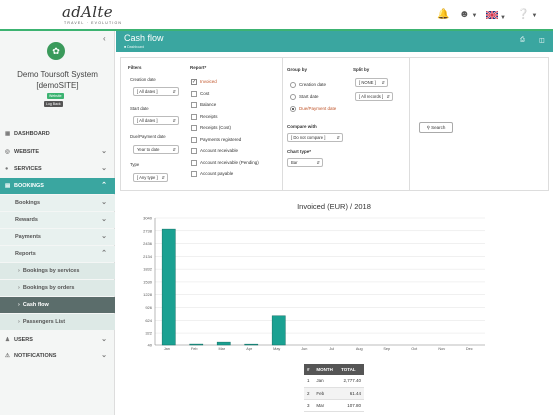 The height and width of the screenshot is (415, 553). I want to click on column-header: TOTAL, so click(351, 369).